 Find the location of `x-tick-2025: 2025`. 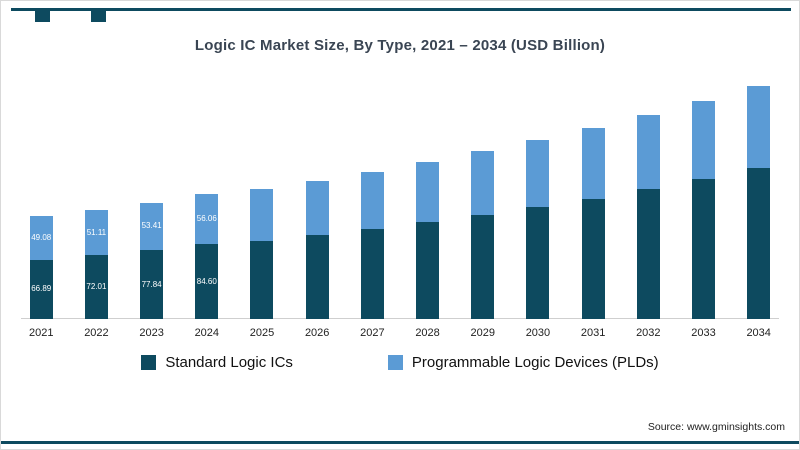

x-tick-2025: 2025 is located at coordinates (262, 333).